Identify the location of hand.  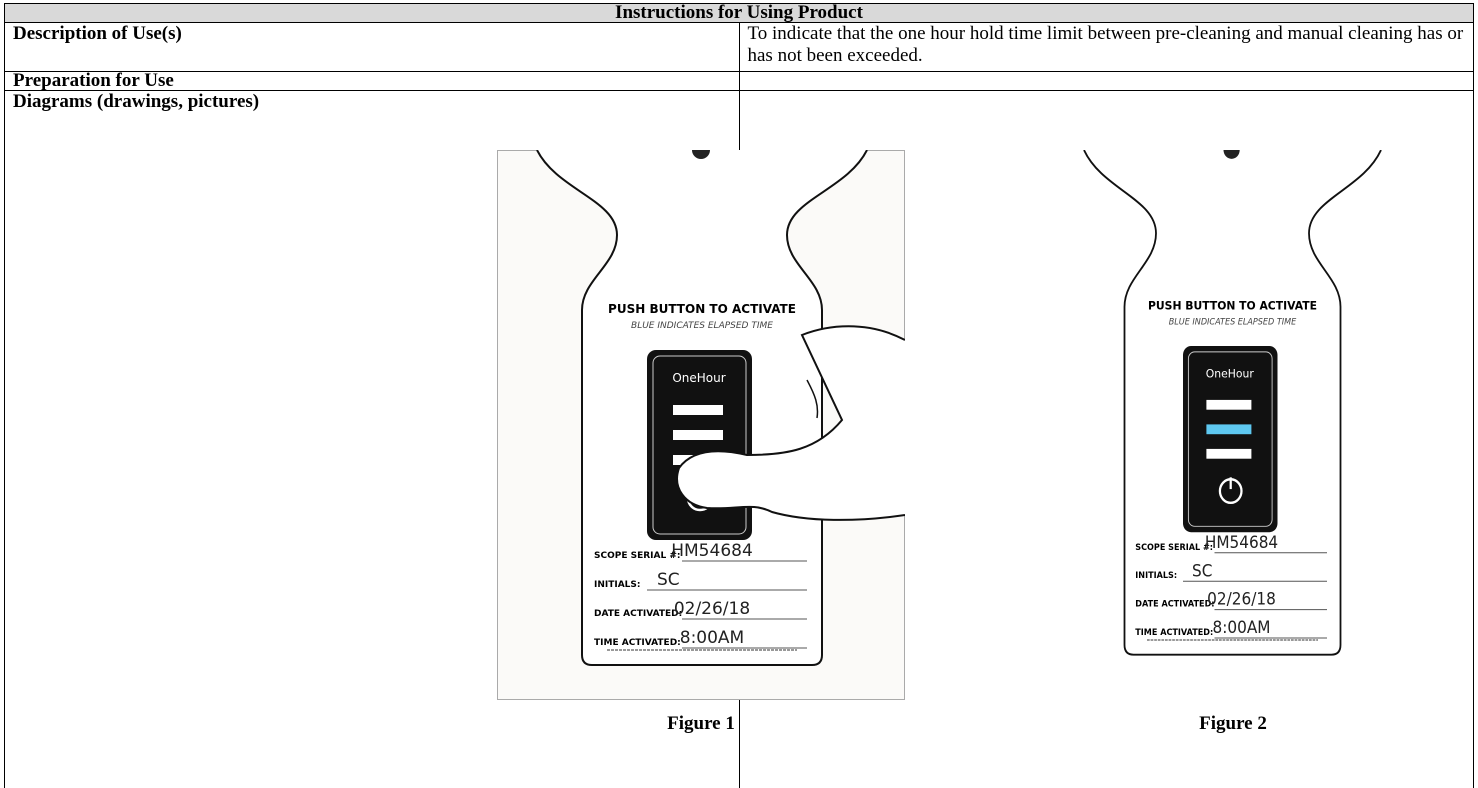
(790, 423).